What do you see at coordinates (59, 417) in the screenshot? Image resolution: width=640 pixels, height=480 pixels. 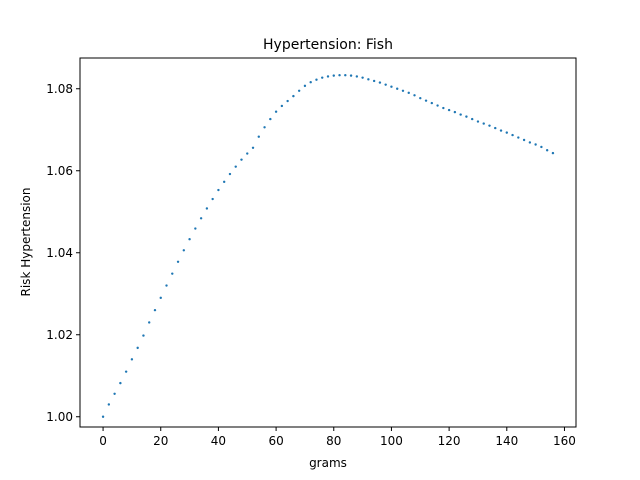 I see `y-tick-label: 1.00` at bounding box center [59, 417].